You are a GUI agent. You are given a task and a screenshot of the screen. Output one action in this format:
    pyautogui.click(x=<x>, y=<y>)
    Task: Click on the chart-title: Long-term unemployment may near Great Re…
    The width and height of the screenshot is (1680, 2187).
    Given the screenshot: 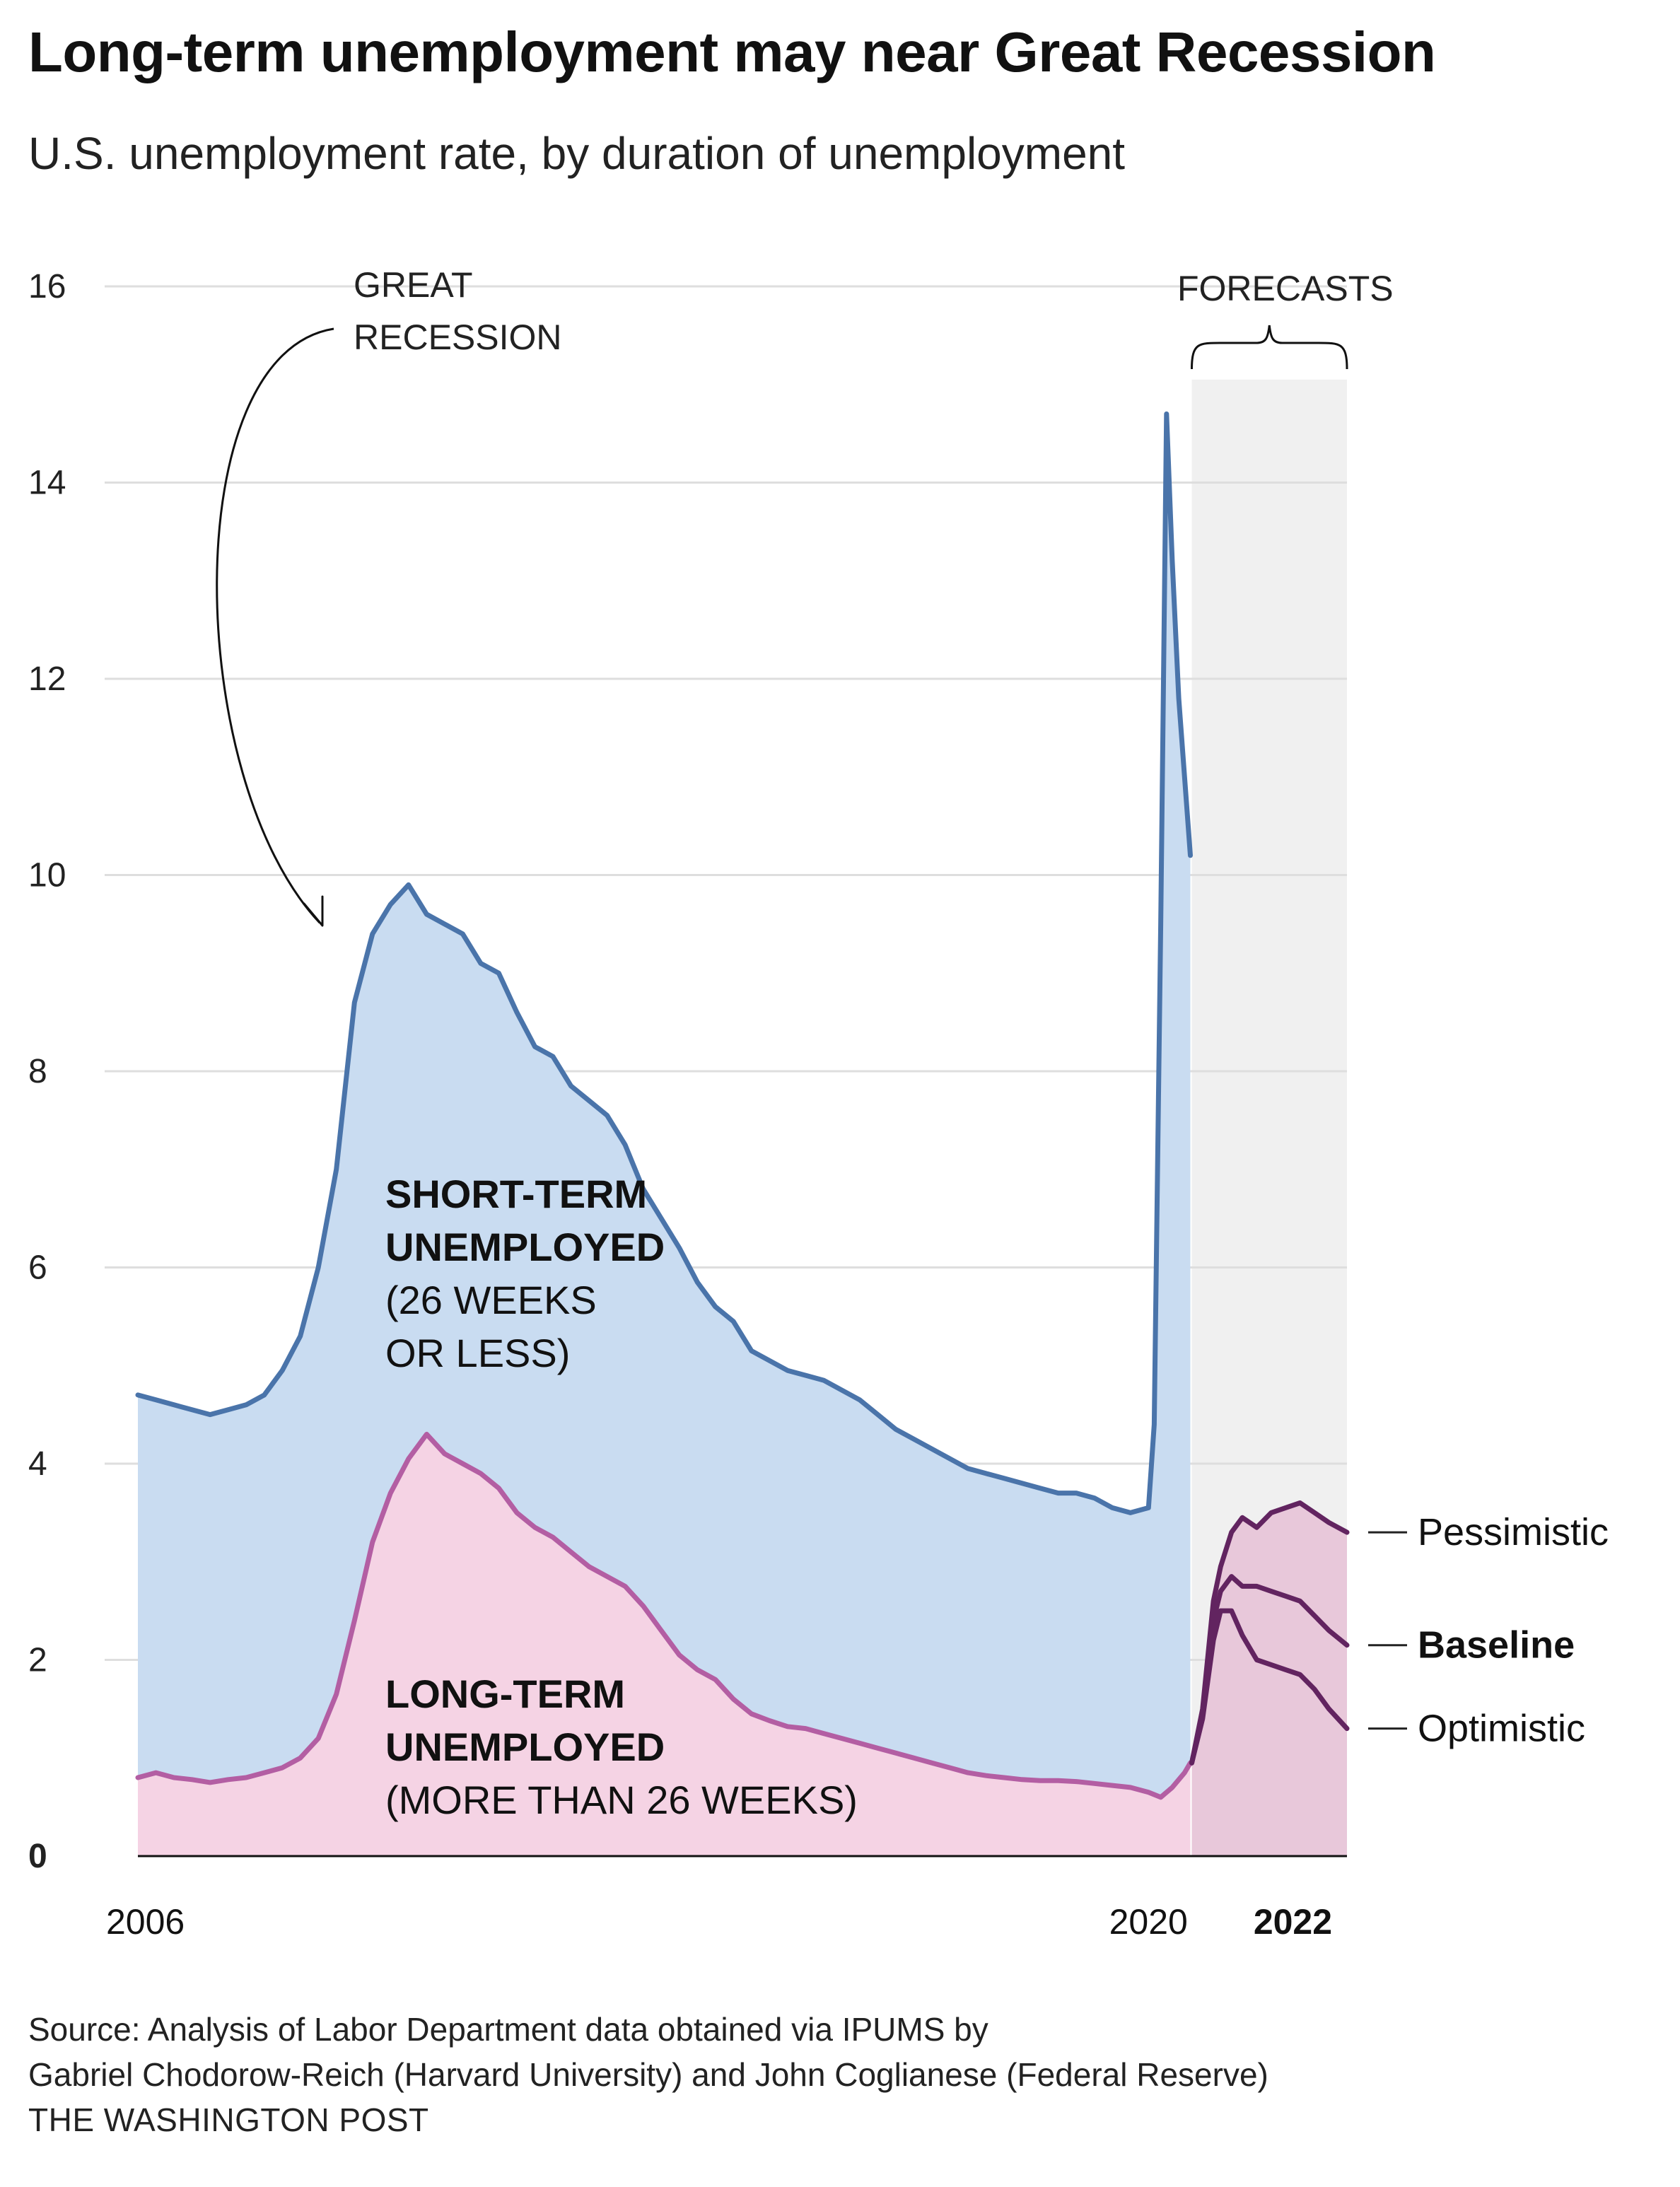 What is the action you would take?
    pyautogui.click(x=732, y=52)
    